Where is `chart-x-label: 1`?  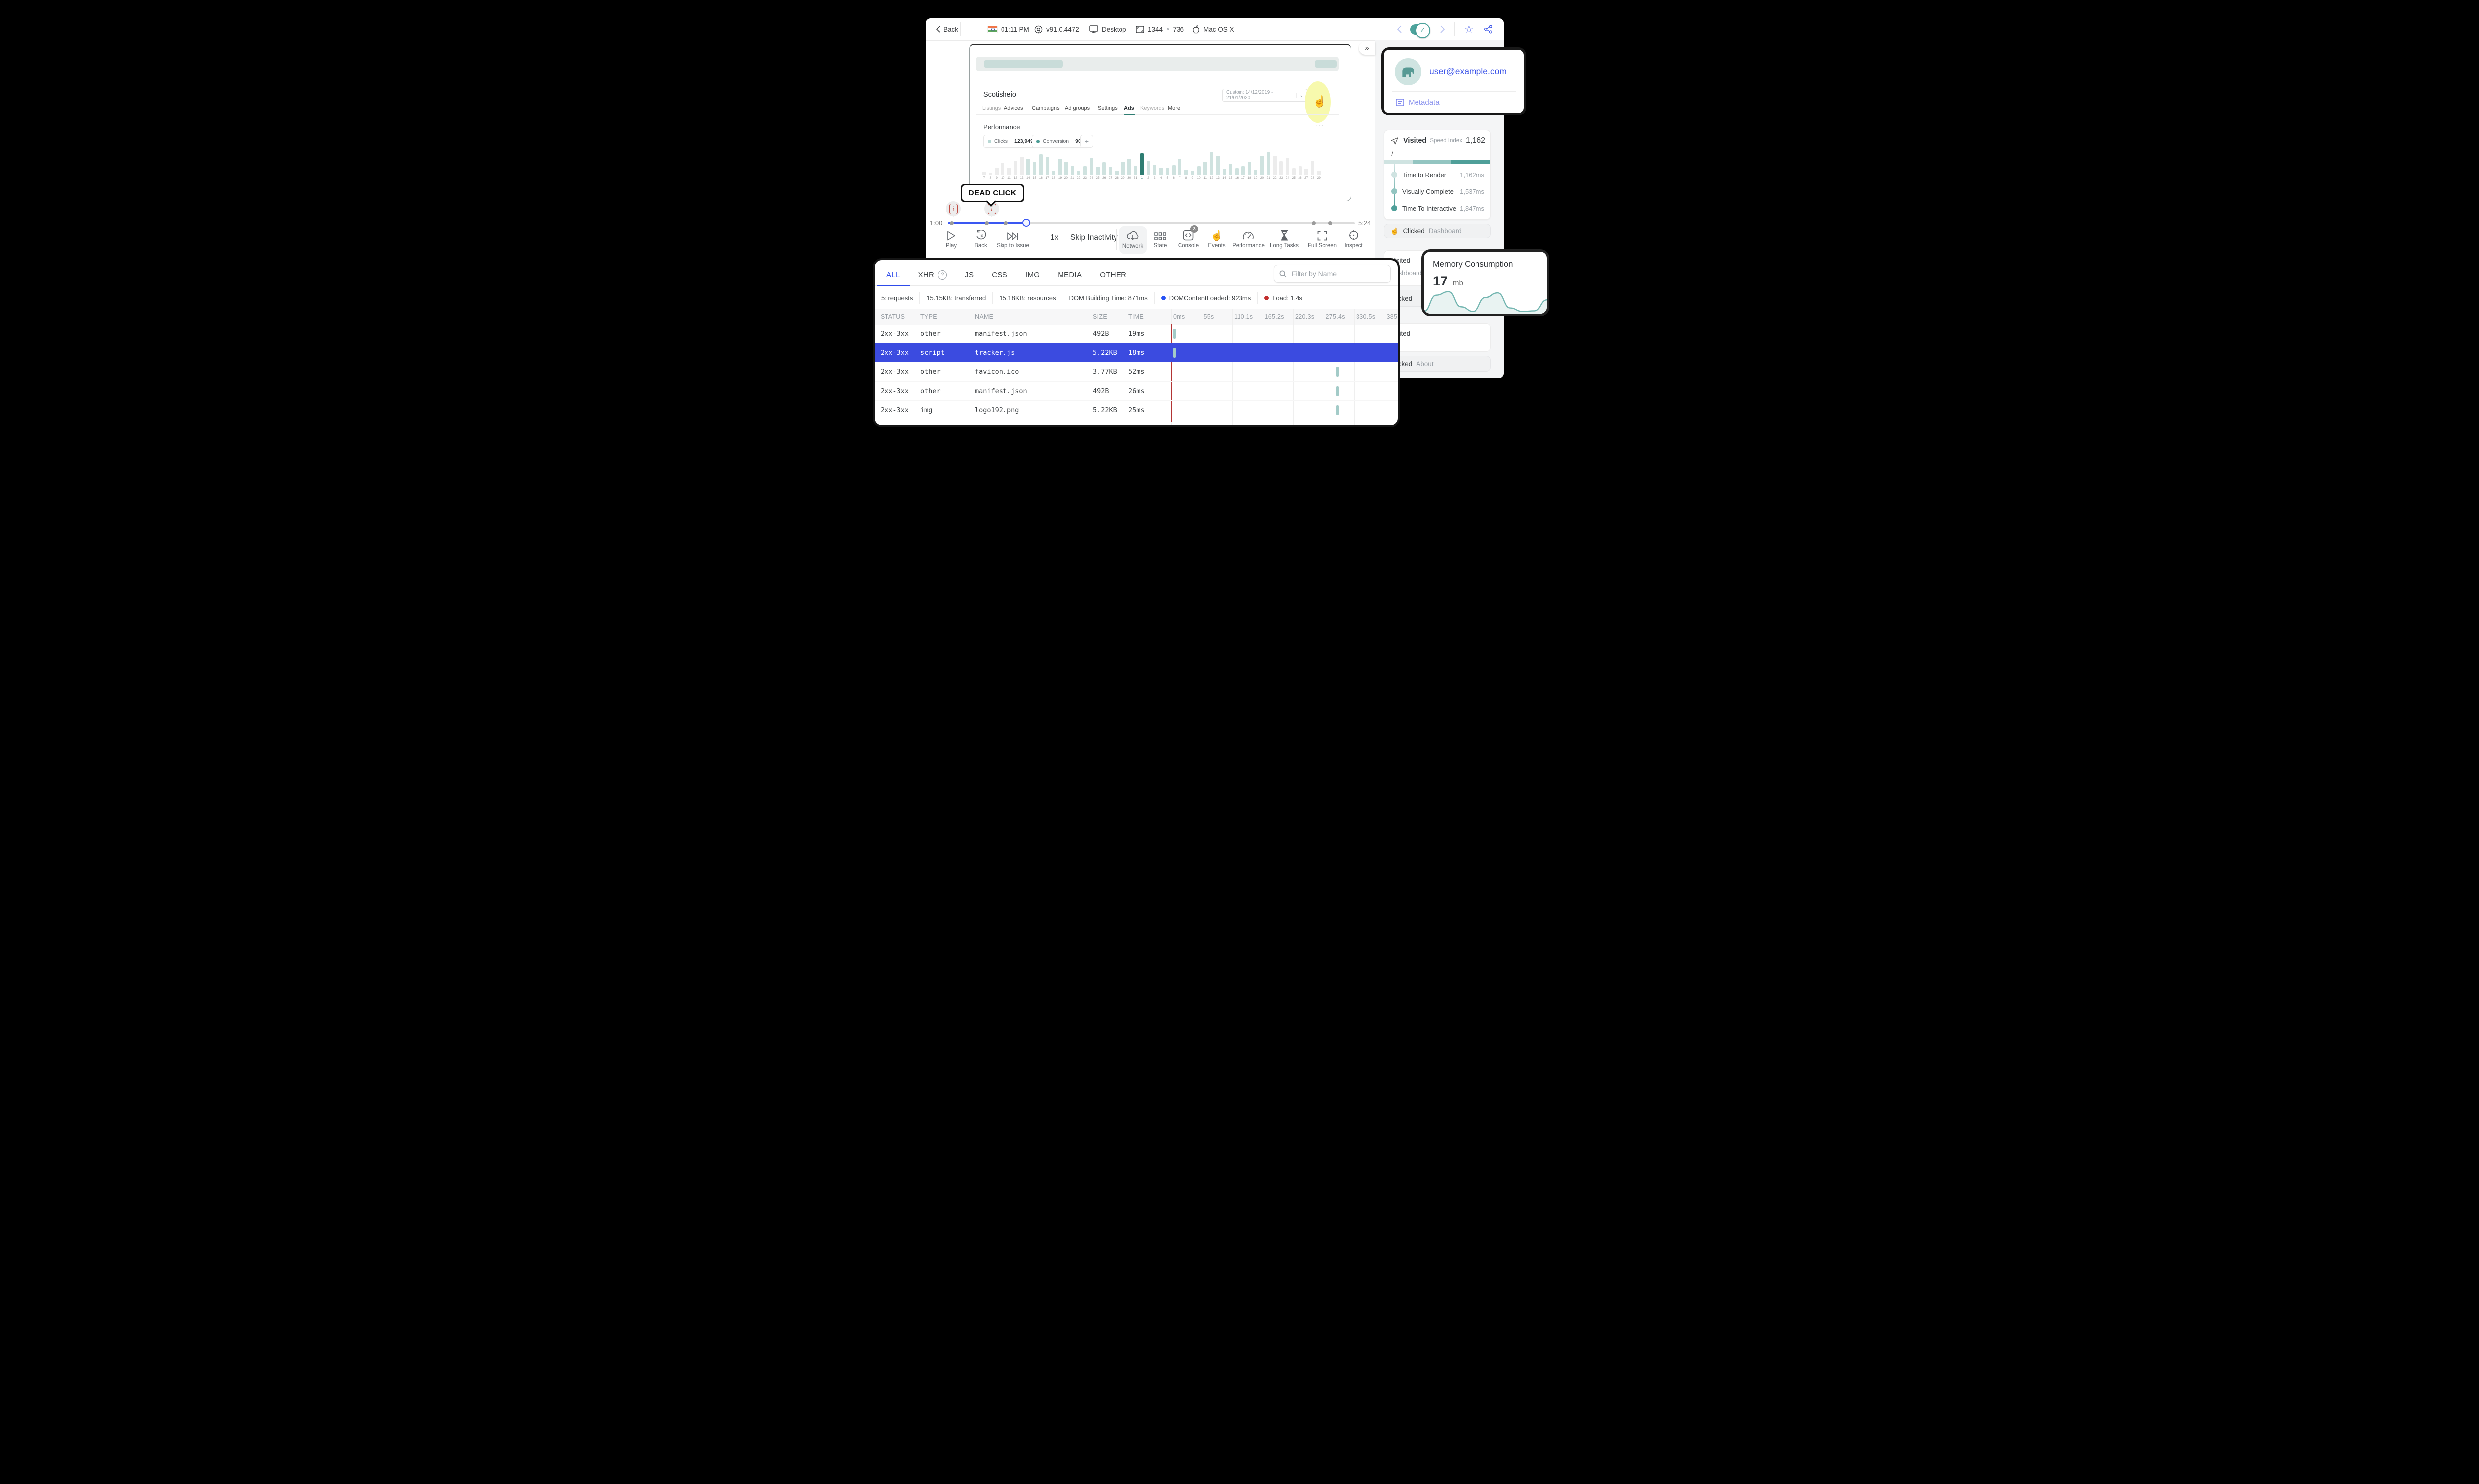
chart-x-label: 1 is located at coordinates (1142, 178).